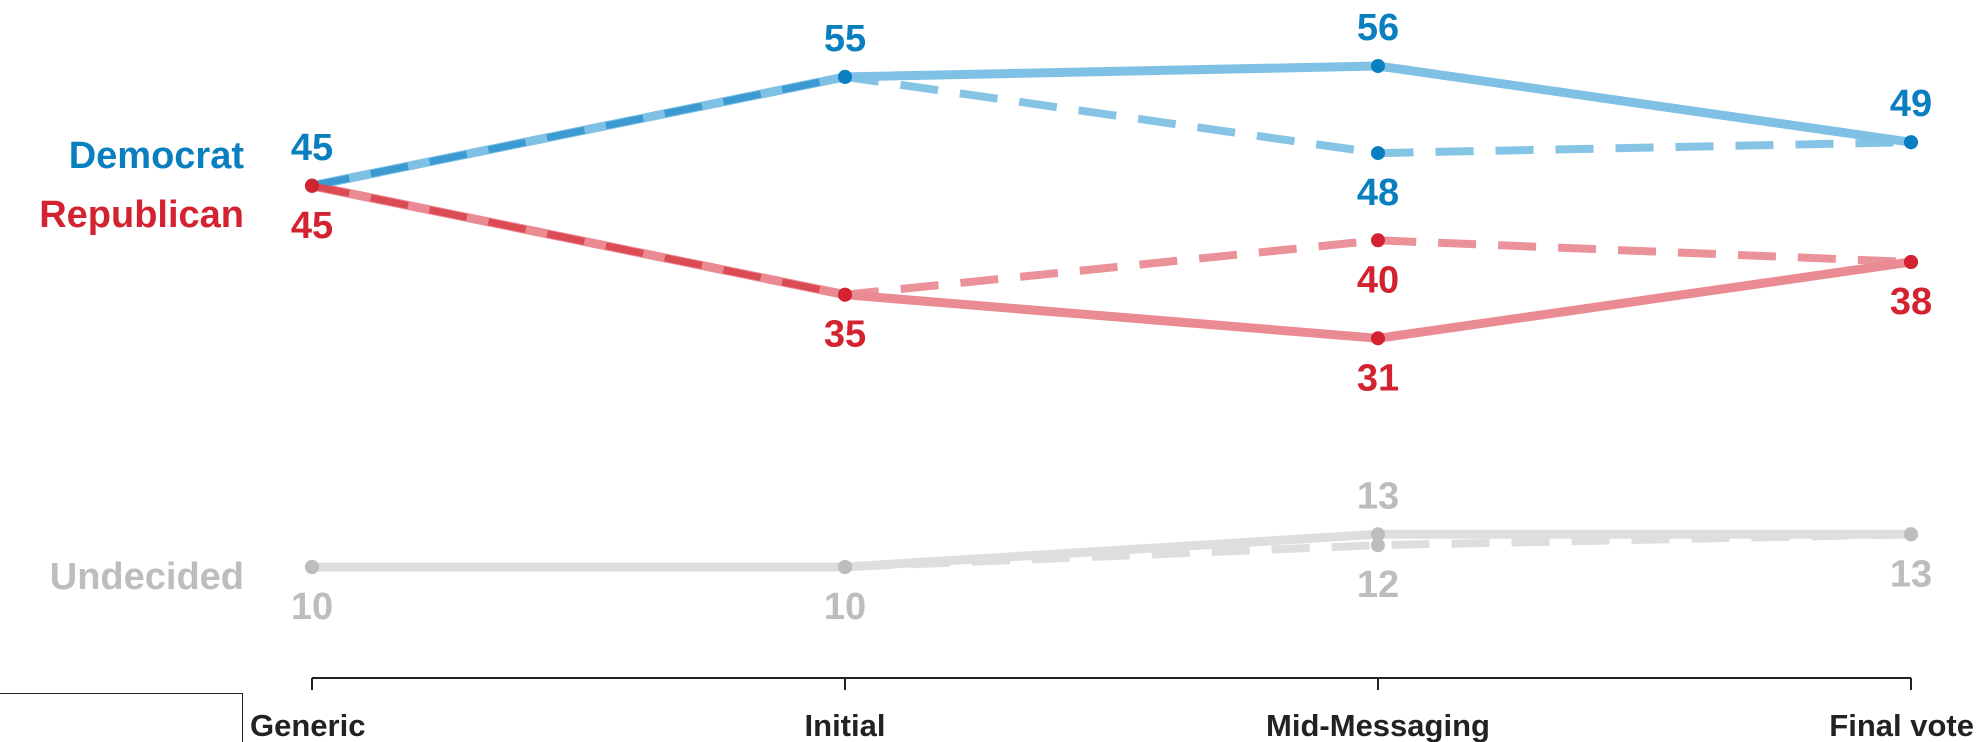  What do you see at coordinates (1911, 104) in the screenshot?
I see `data-label: 49` at bounding box center [1911, 104].